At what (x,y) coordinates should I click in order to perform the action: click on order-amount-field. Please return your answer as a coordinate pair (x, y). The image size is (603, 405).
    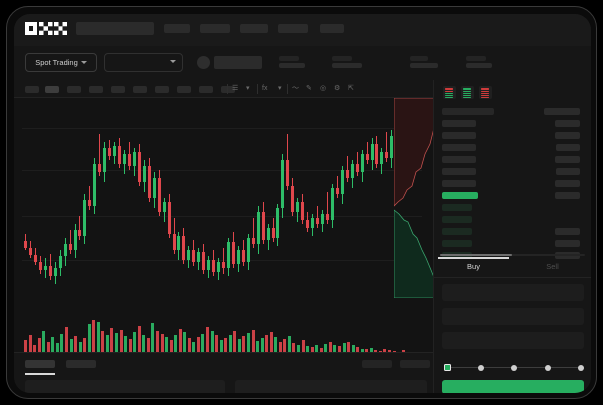
    Looking at the image, I should click on (513, 316).